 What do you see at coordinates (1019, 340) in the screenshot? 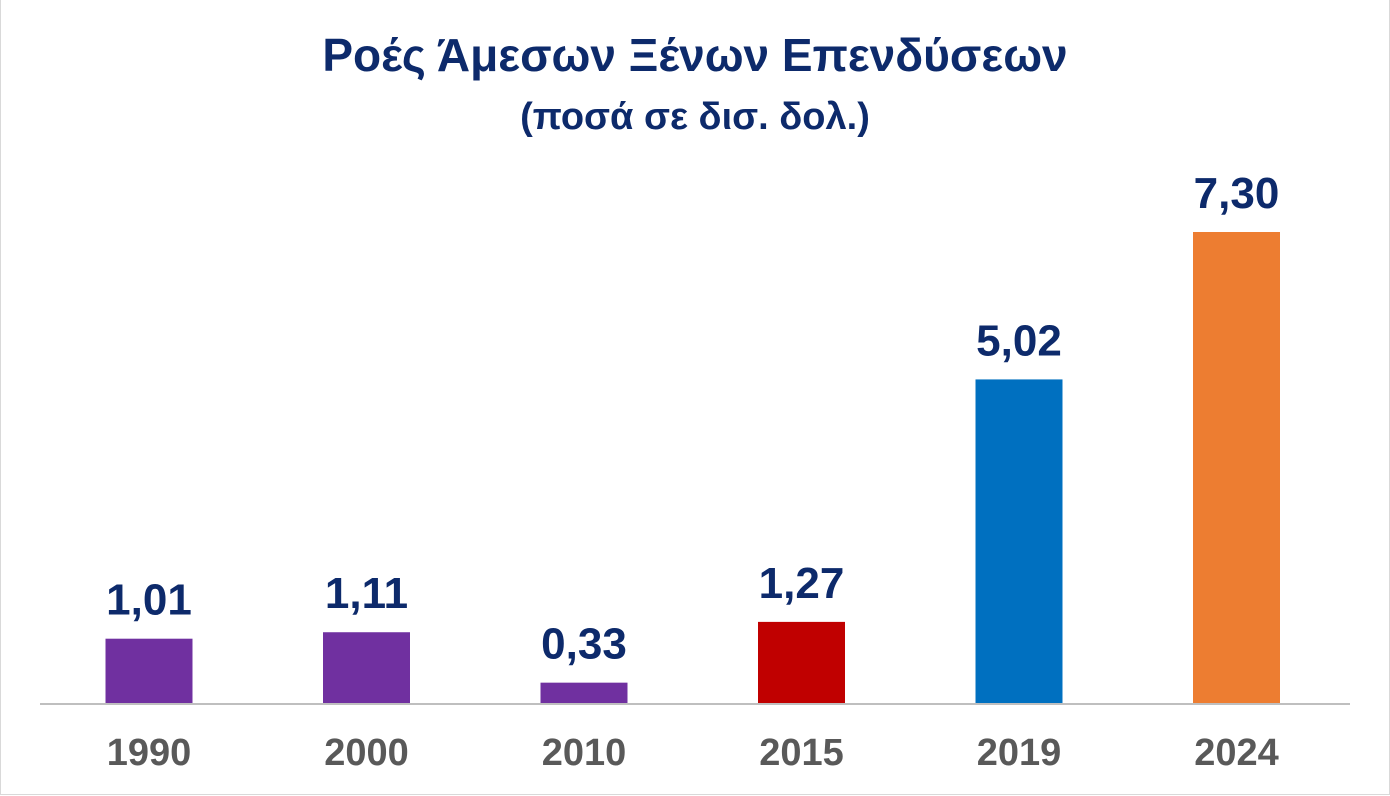
I see `data-label-2019: 5,02` at bounding box center [1019, 340].